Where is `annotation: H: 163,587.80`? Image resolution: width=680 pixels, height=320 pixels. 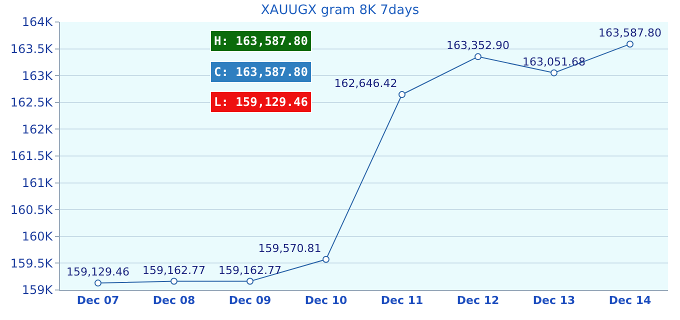 annotation: H: 163,587.80 is located at coordinates (261, 41).